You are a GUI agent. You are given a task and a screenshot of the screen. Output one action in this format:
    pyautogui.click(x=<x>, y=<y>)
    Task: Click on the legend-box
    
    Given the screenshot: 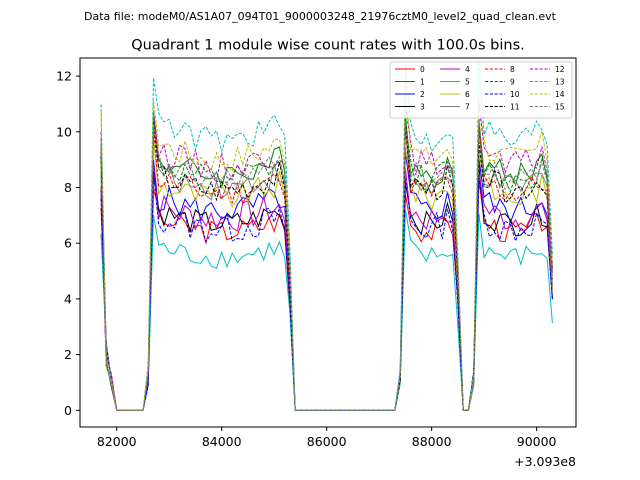 What is the action you would take?
    pyautogui.click(x=481, y=90)
    